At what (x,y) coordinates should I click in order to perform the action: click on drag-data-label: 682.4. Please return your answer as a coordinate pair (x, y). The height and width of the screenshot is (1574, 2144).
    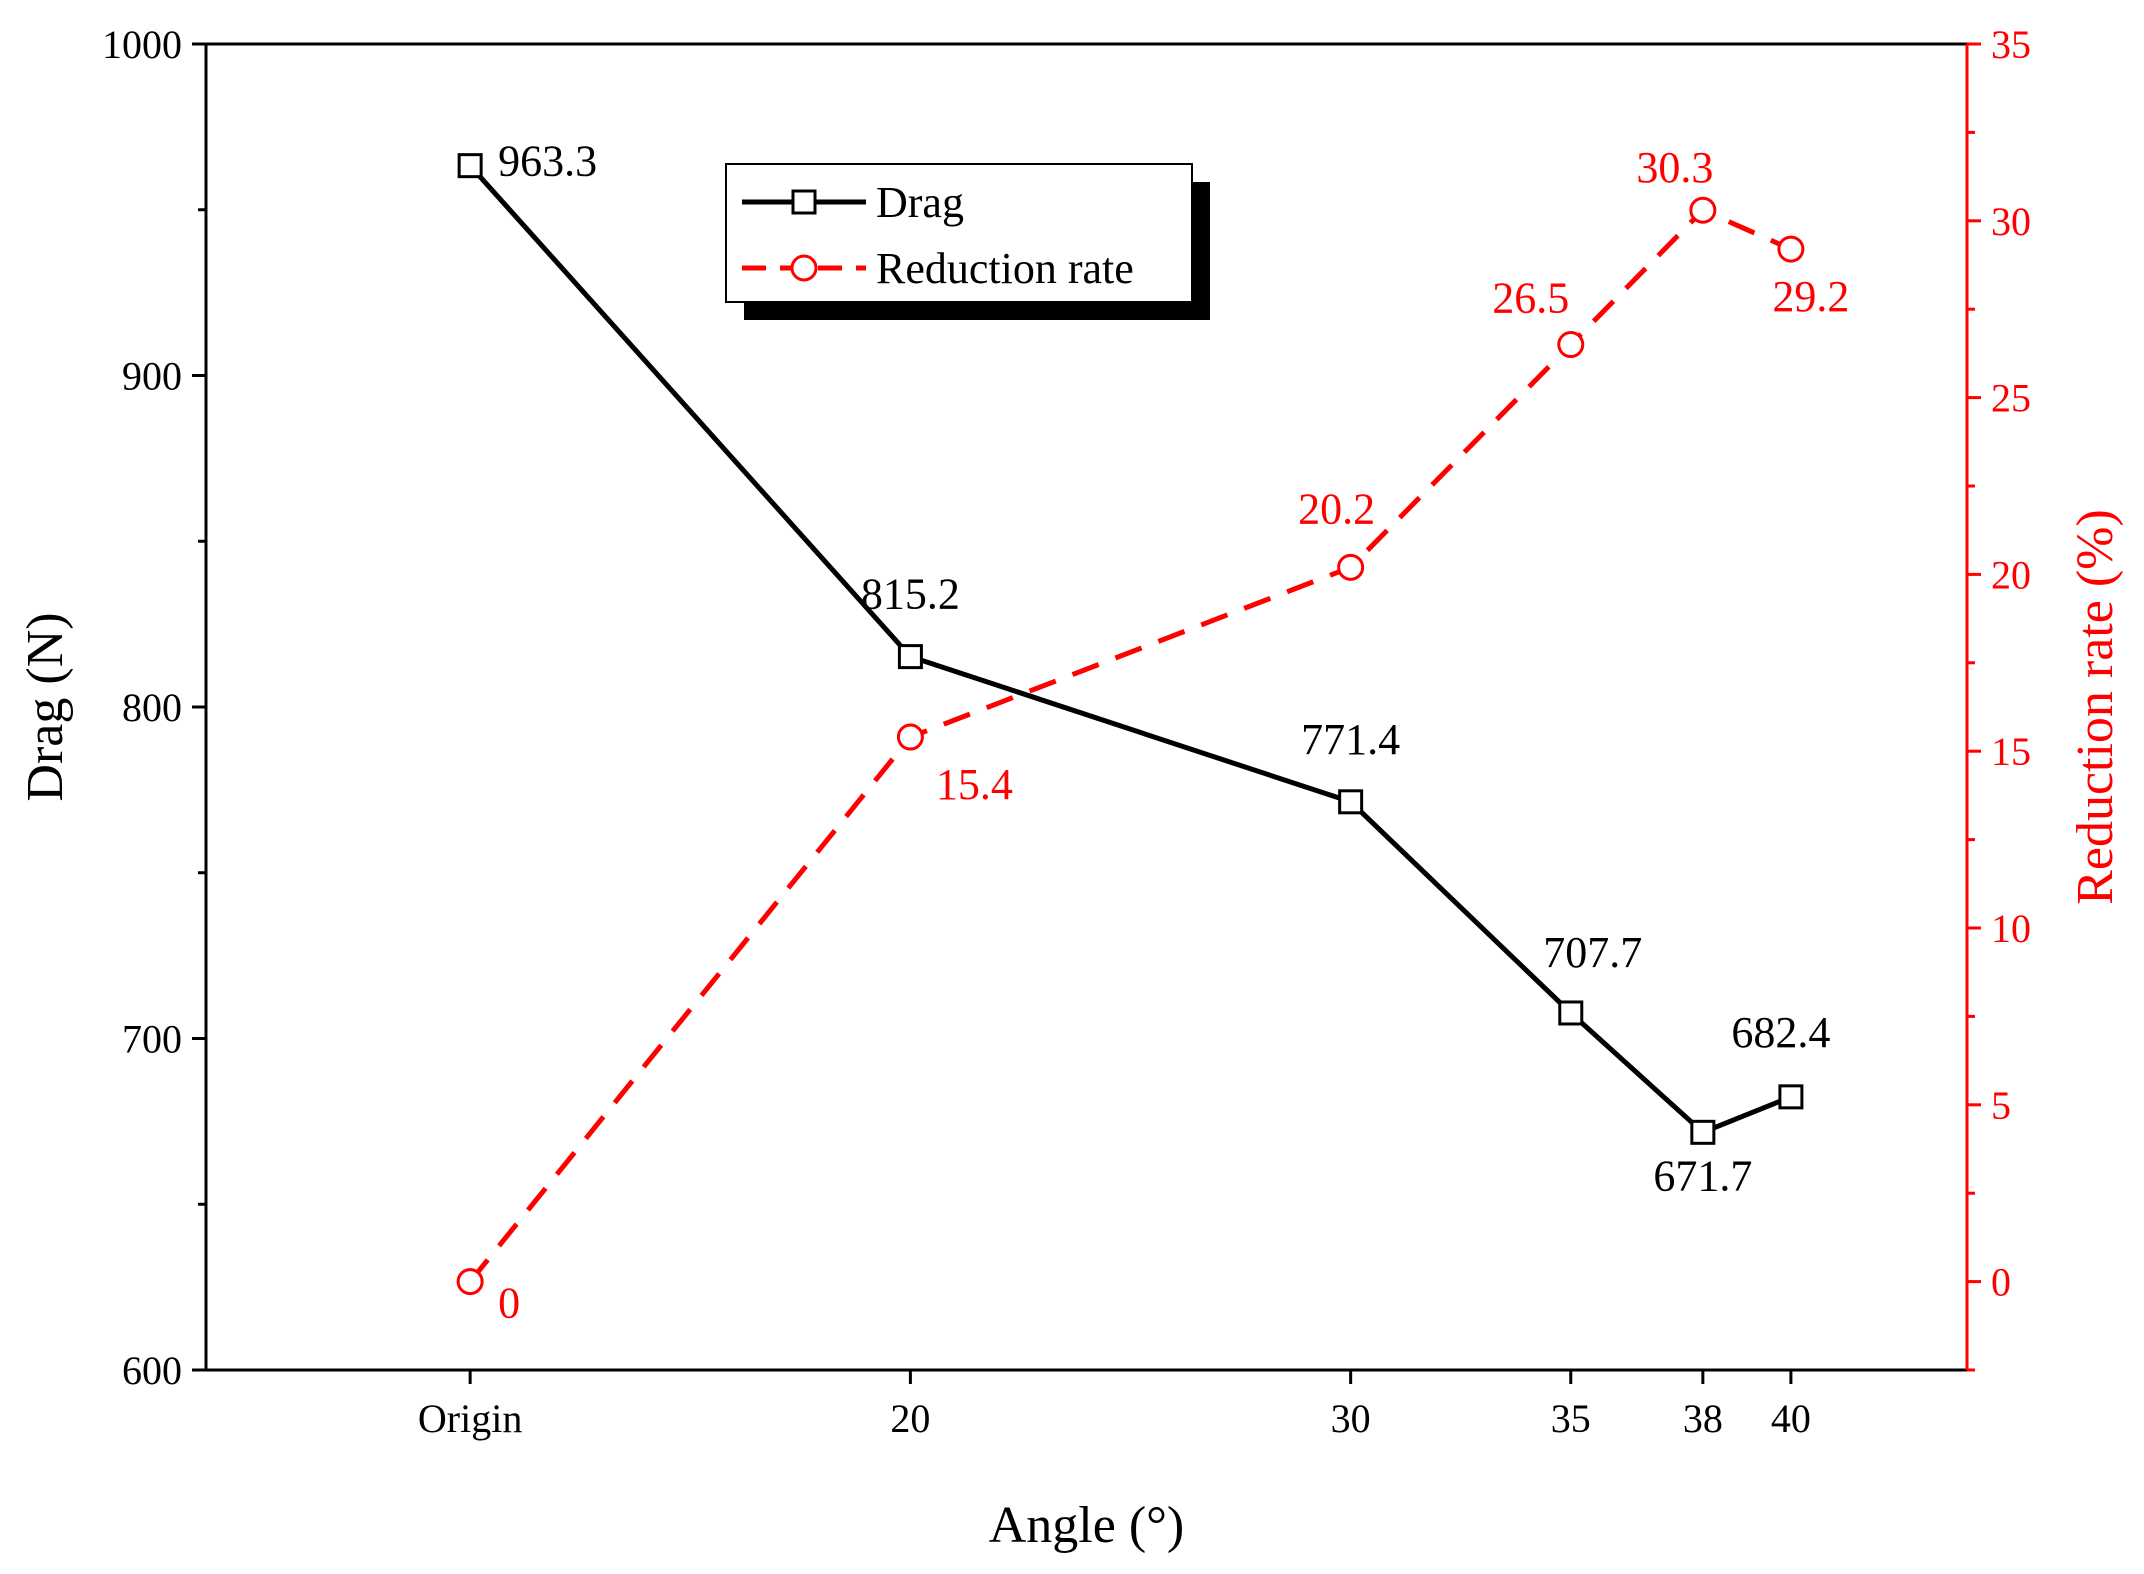
    Looking at the image, I should click on (1780, 1032).